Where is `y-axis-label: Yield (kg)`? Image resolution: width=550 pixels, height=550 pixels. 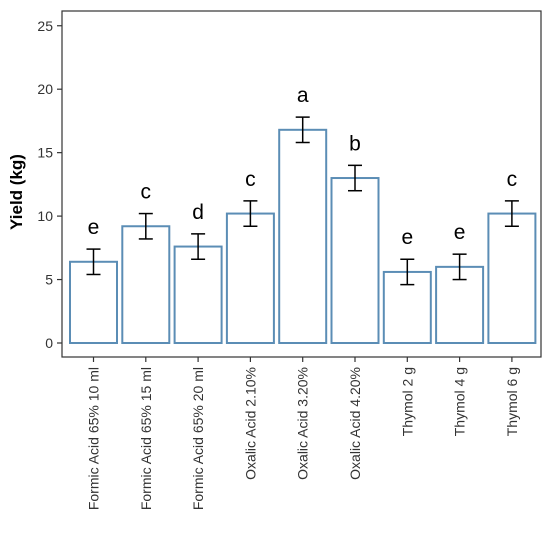
y-axis-label: Yield (kg) is located at coordinates (16, 192).